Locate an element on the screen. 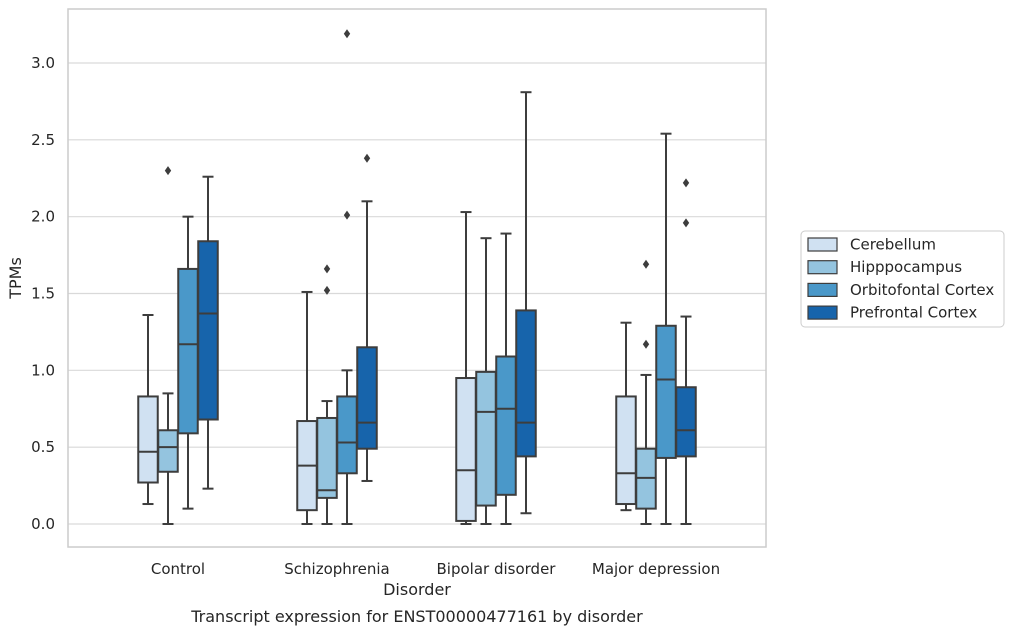 This screenshot has width=1014, height=634. legend-item: Hipppocampus is located at coordinates (884, 267).